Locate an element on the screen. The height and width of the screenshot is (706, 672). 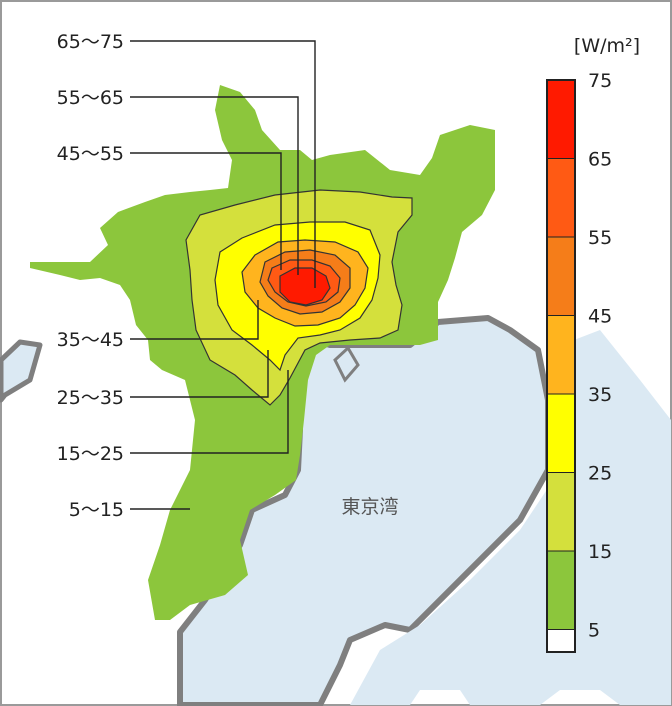
small-inlet is located at coordinates (346, 364).